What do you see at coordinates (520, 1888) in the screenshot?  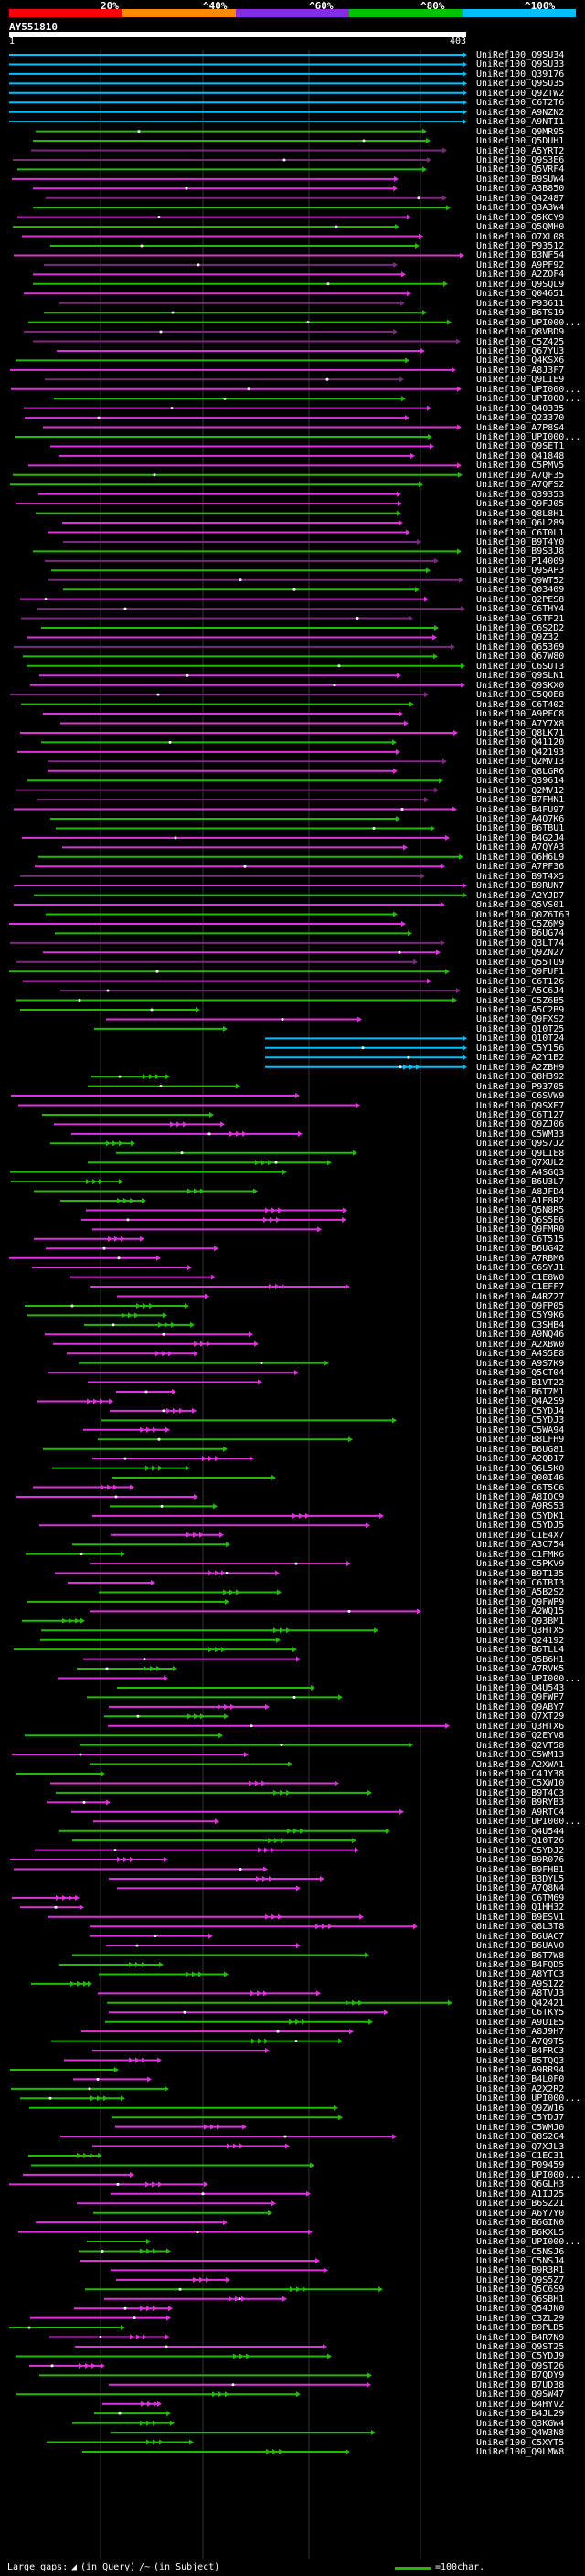 I see `hit-id-link: UniRef100_A7Q8N4` at bounding box center [520, 1888].